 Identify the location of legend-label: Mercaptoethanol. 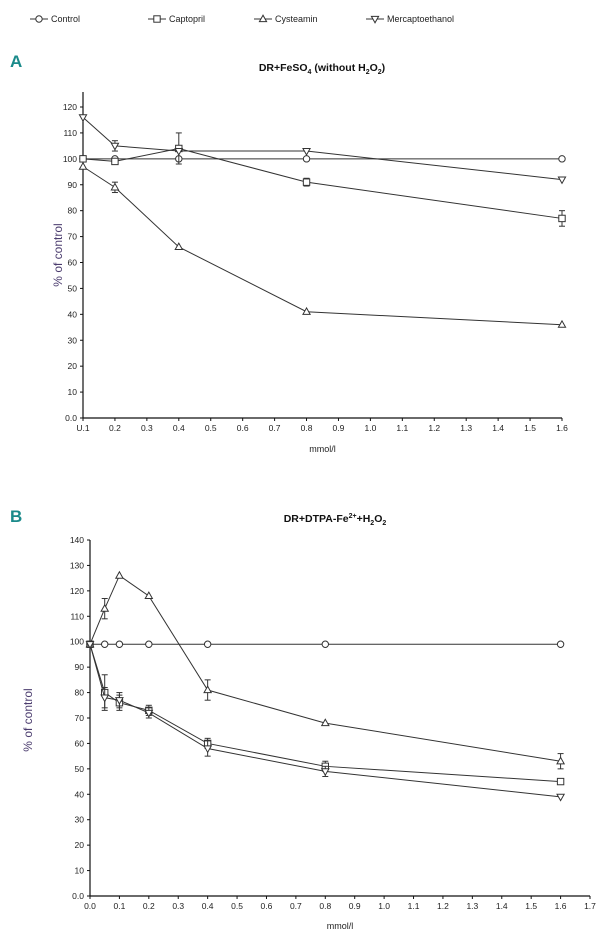
(420, 19).